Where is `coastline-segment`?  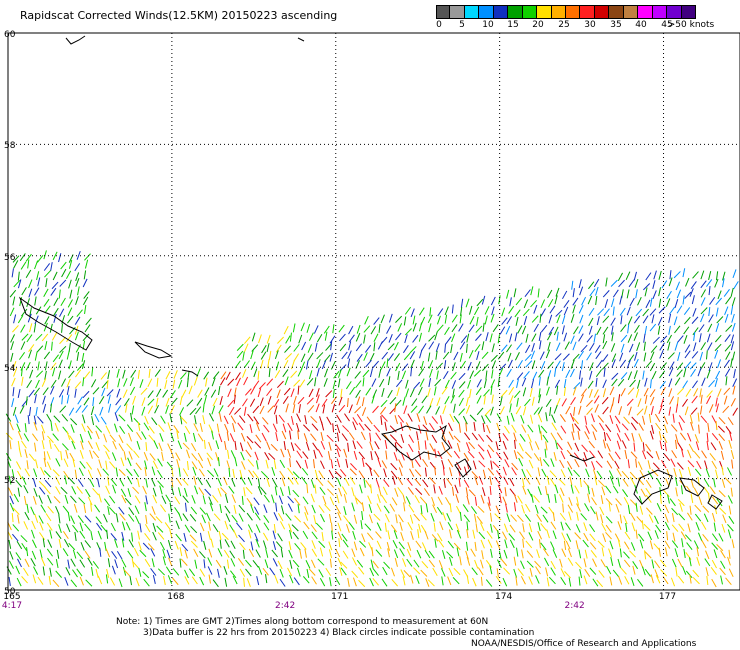
coastline-segment is located at coordinates (715, 502).